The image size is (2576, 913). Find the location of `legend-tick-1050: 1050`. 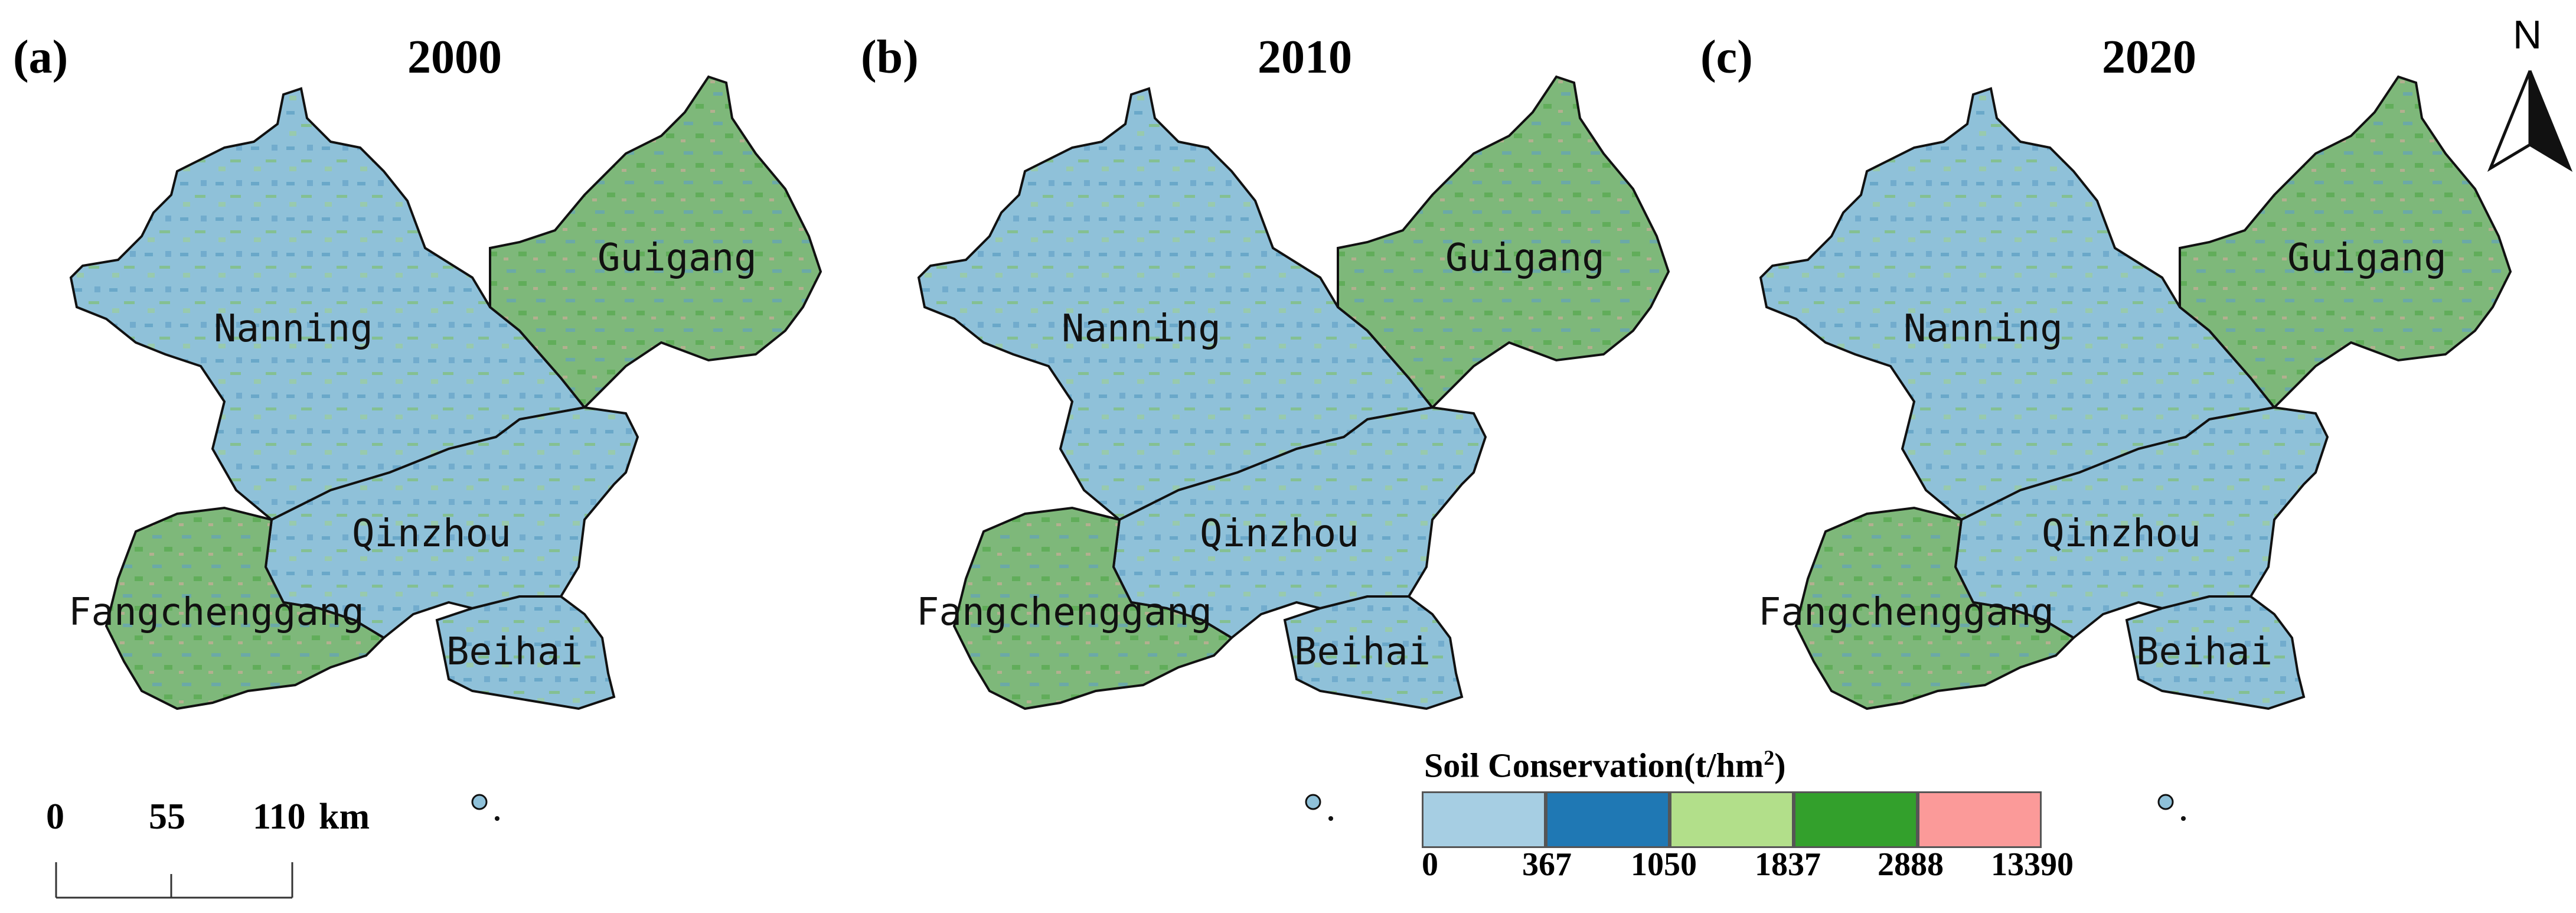

legend-tick-1050: 1050 is located at coordinates (1664, 864).